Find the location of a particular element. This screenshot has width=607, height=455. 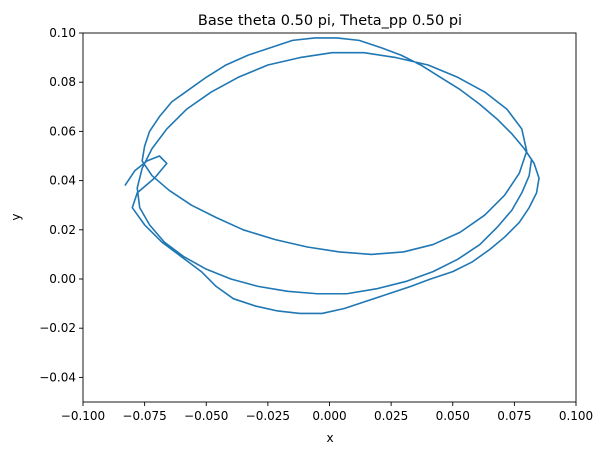

y-axis-ticks: −0.04 −0.02 0.00 0.02 0.04 0.06 0.08 0.10 is located at coordinates (61, 205).